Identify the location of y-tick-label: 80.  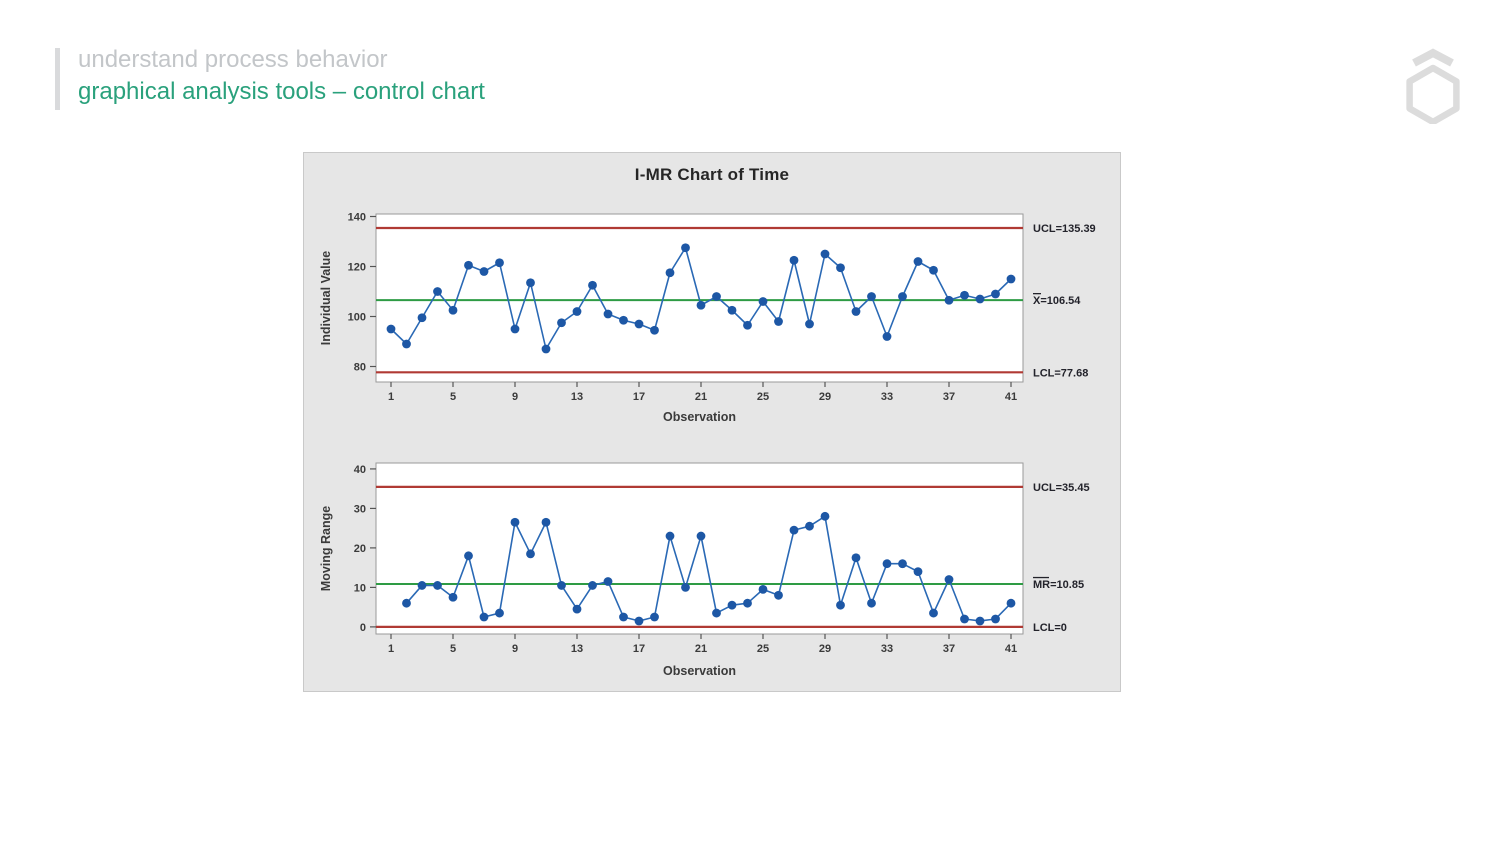
(360, 368).